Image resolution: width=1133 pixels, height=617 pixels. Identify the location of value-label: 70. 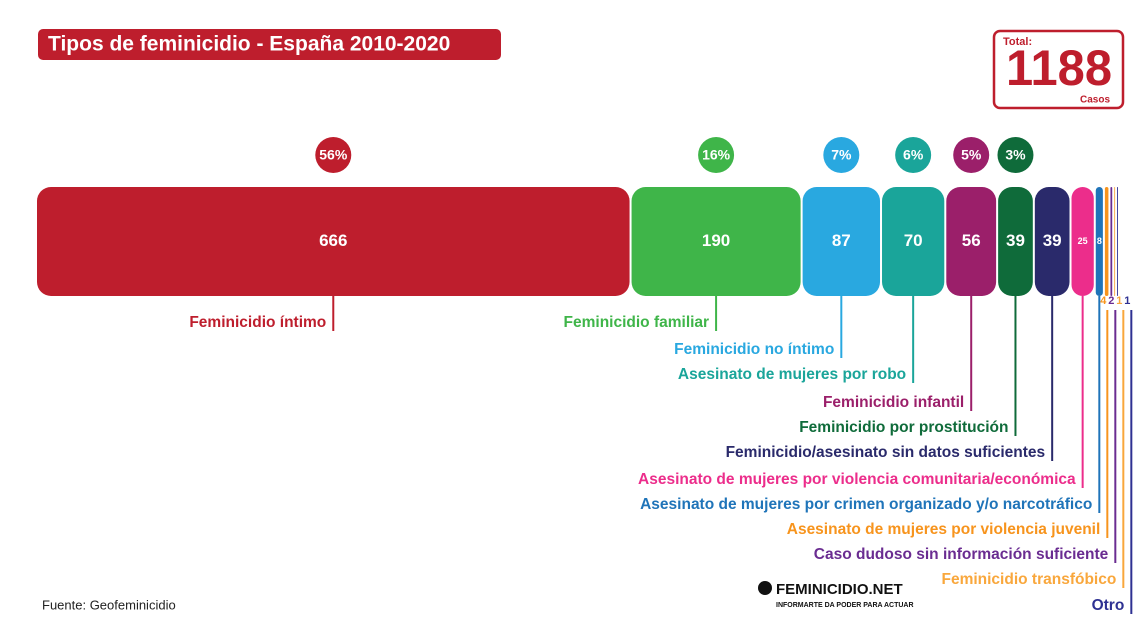
(913, 240).